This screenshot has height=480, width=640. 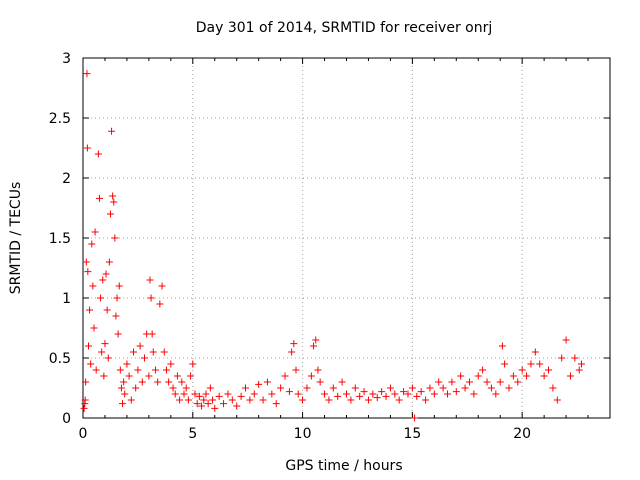 What do you see at coordinates (66, 59) in the screenshot?
I see `y-tick-label: 3` at bounding box center [66, 59].